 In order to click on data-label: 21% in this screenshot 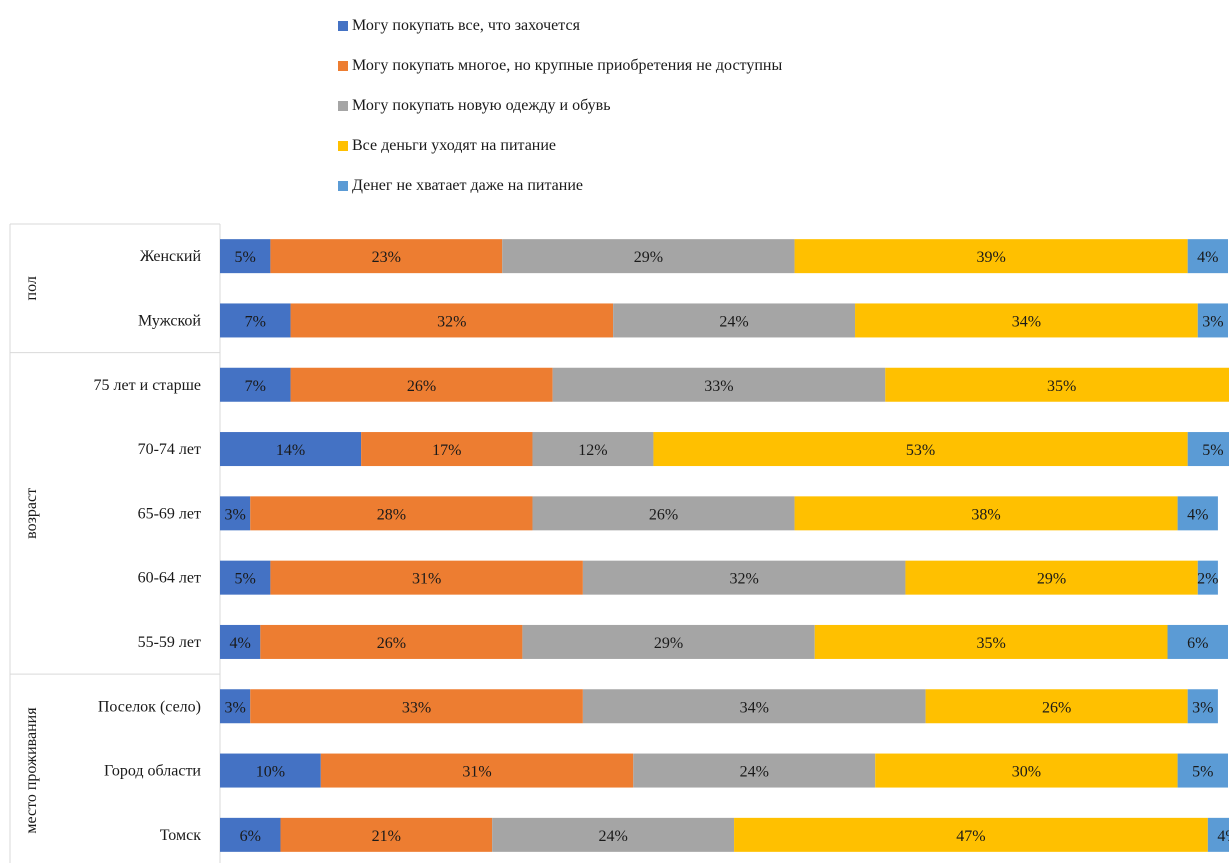, I will do `click(386, 836)`.